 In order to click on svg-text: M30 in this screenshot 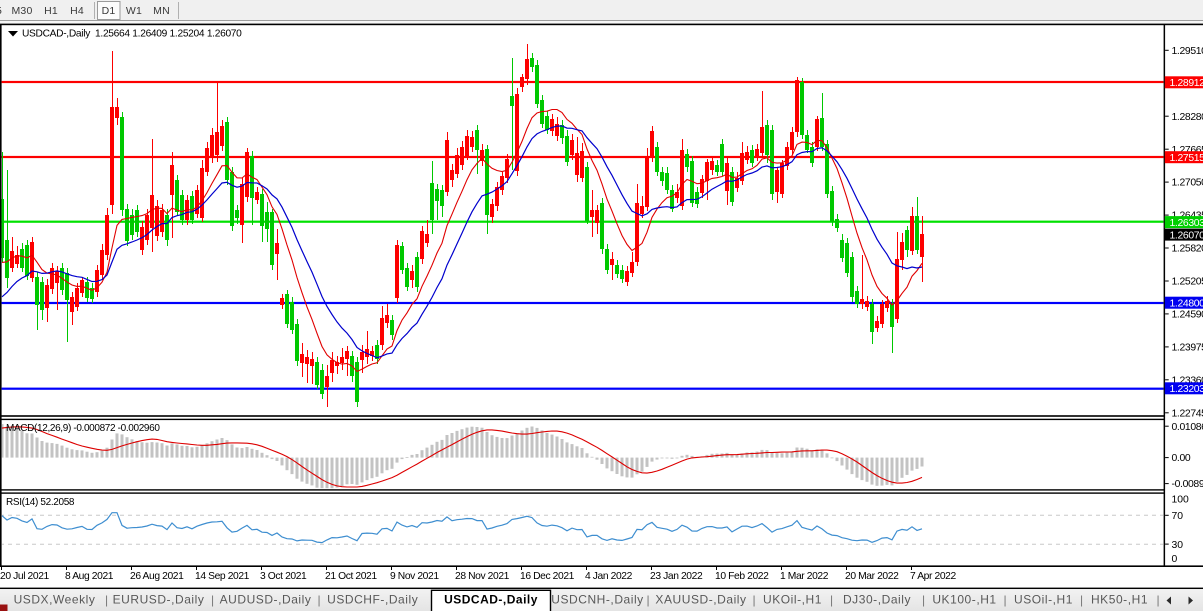, I will do `click(21, 11)`.